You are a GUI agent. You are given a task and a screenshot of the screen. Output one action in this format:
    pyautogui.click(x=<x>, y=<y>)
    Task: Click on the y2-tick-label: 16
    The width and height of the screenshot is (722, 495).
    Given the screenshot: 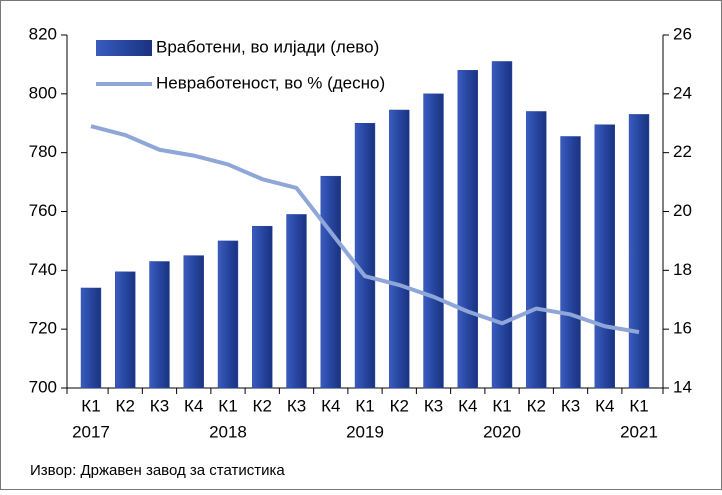 What is the action you would take?
    pyautogui.click(x=682, y=328)
    